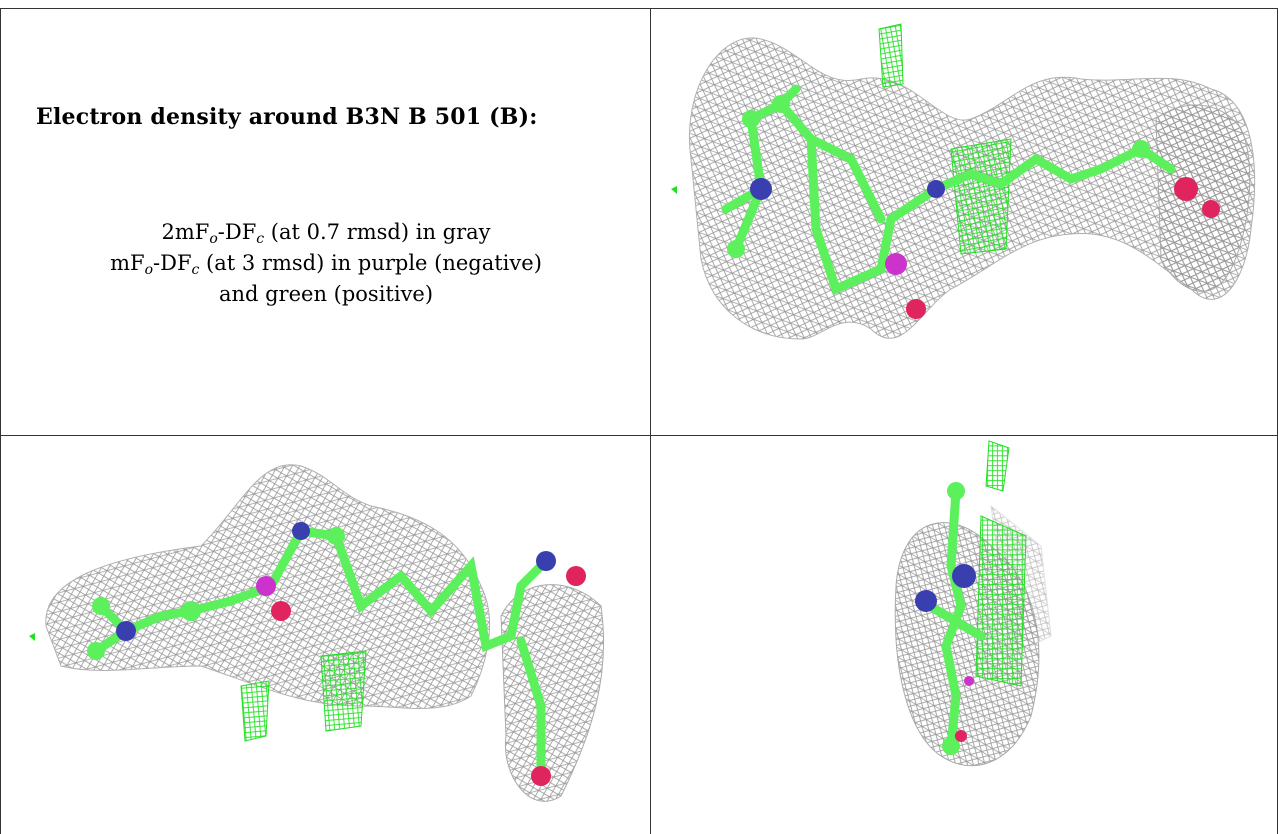 Image resolution: width=1278 pixels, height=834 pixels. What do you see at coordinates (326, 294) in the screenshot?
I see `legend-line-3: and green (positive)` at bounding box center [326, 294].